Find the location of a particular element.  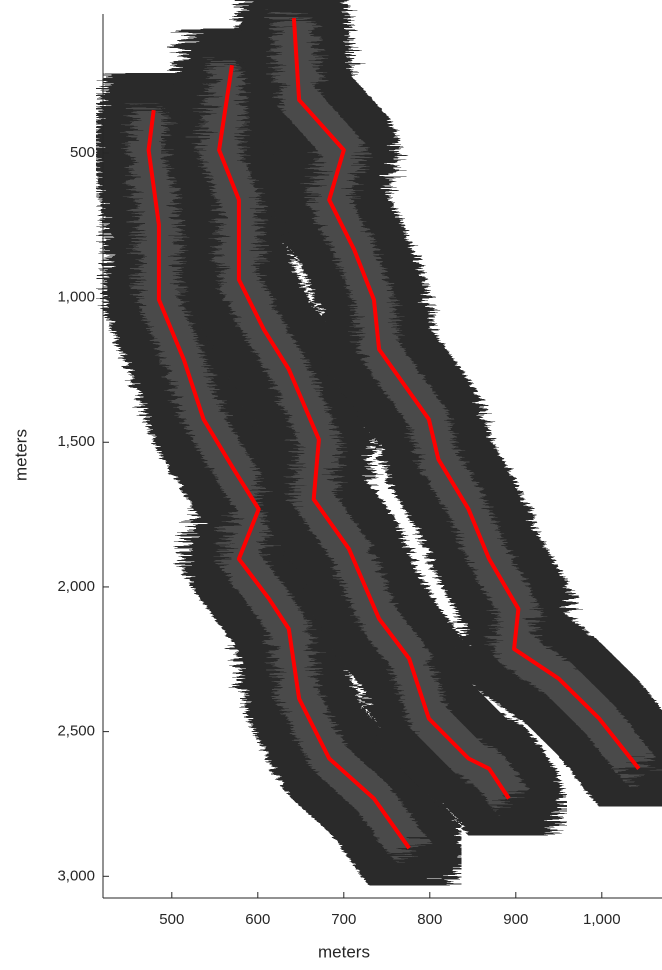

y-tick-label: 1,000 is located at coordinates (76, 297).